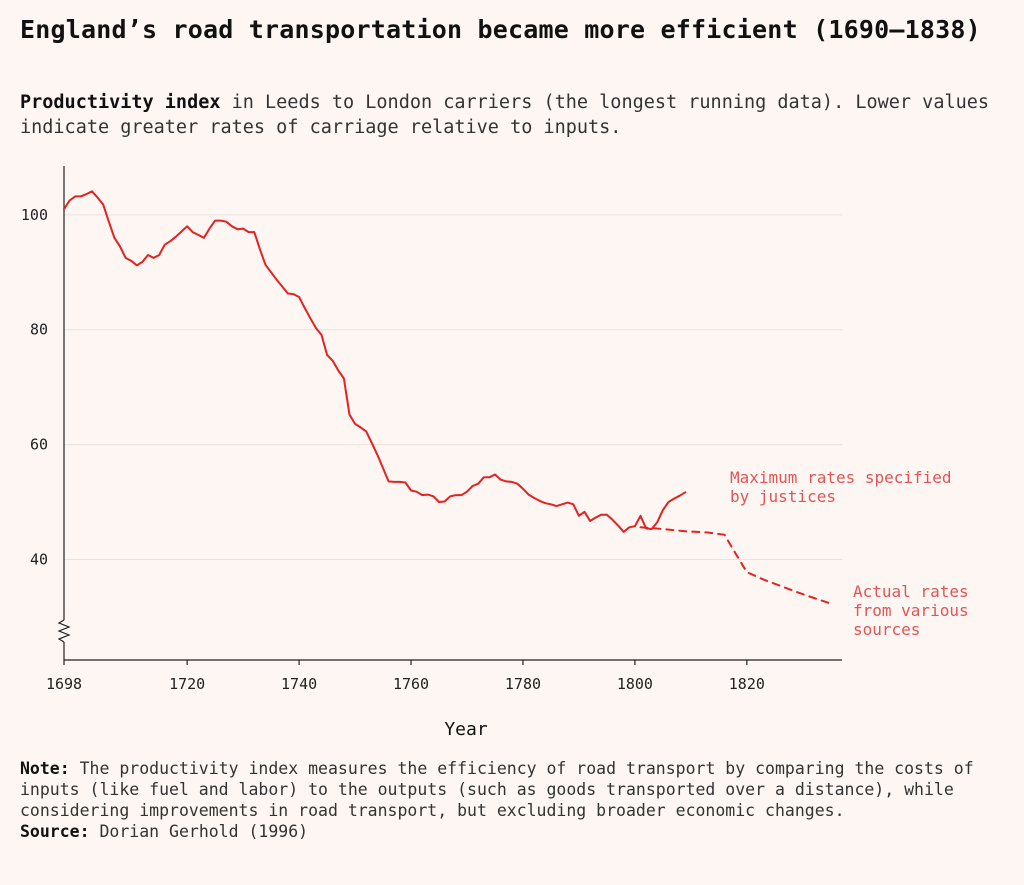 This screenshot has height=885, width=1024. I want to click on x-tick-label-1760: 1760, so click(411, 684).